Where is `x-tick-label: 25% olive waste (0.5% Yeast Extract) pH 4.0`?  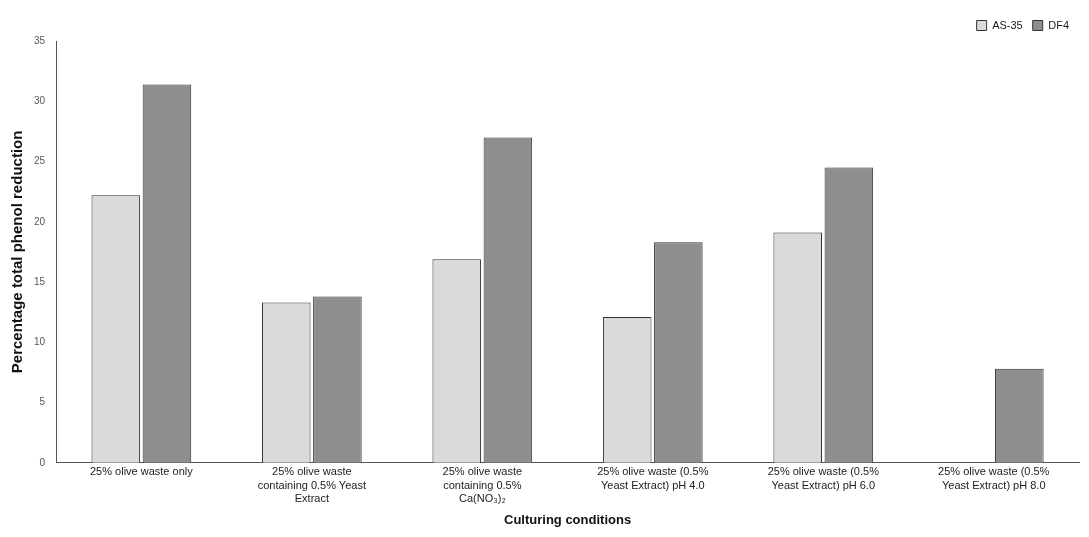
x-tick-label: 25% olive waste (0.5% Yeast Extract) pH 4.0 is located at coordinates (653, 478).